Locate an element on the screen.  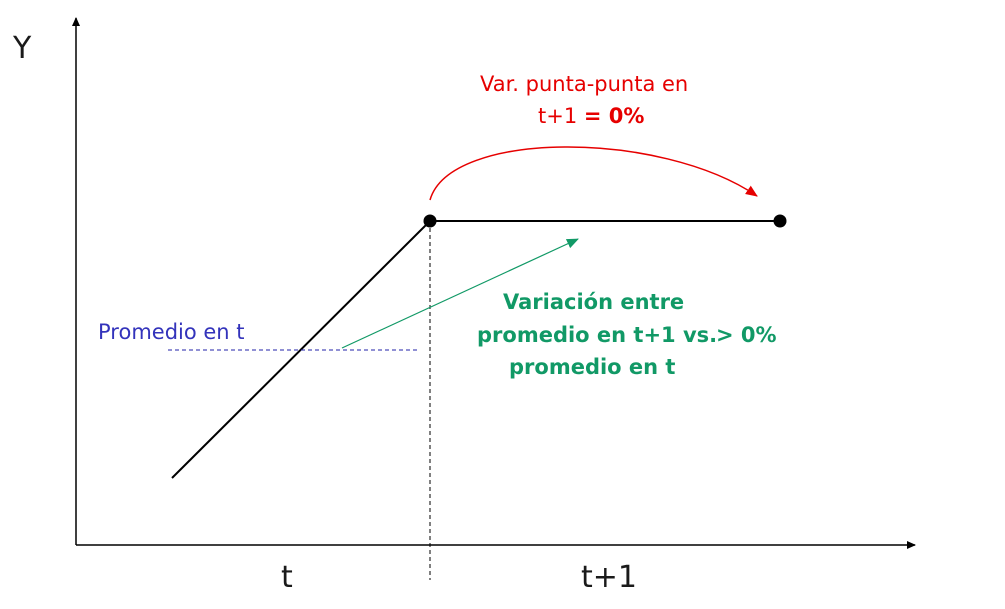
point-to-point-annotation-value: = 0% is located at coordinates (614, 116).